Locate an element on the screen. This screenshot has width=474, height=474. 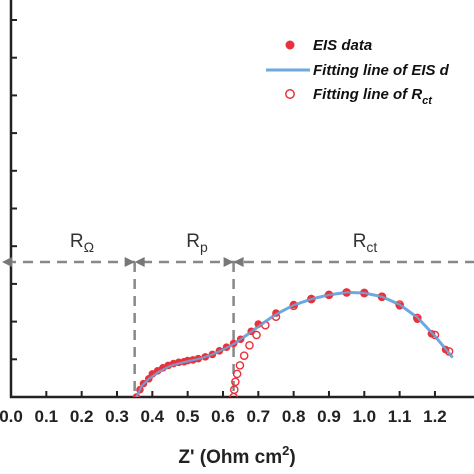
legend-label: EIS data is located at coordinates (342, 45).